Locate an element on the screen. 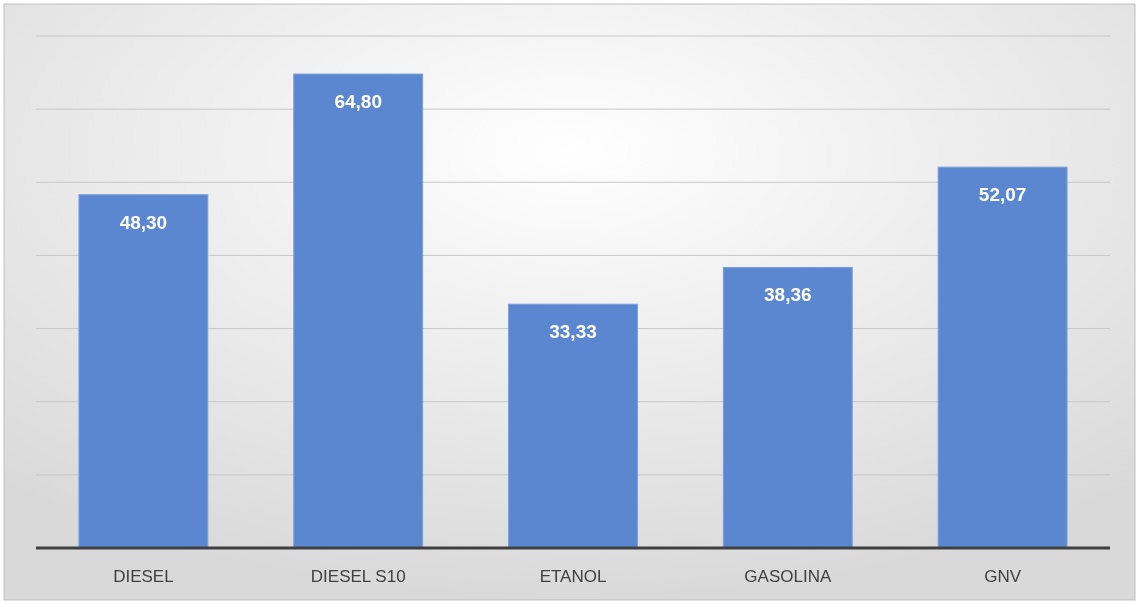 The image size is (1139, 604). data-label: 48,30 is located at coordinates (143, 222).